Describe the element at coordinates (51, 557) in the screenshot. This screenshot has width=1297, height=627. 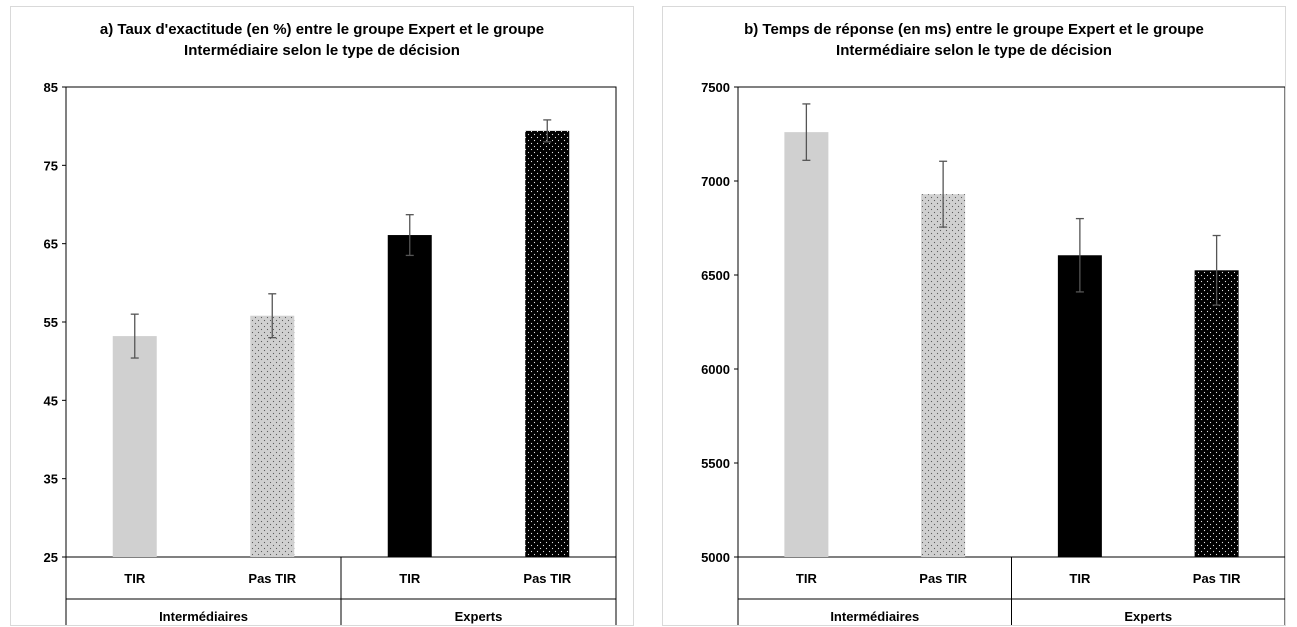
I see `chart-a-y-tick-label: 25` at that location.